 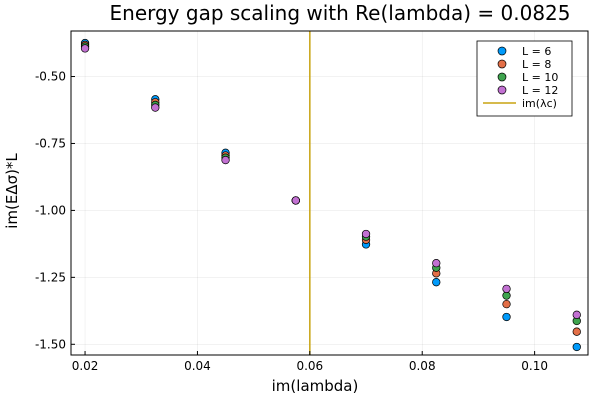 What do you see at coordinates (422, 366) in the screenshot?
I see `x-tick-label: 0.08` at bounding box center [422, 366].